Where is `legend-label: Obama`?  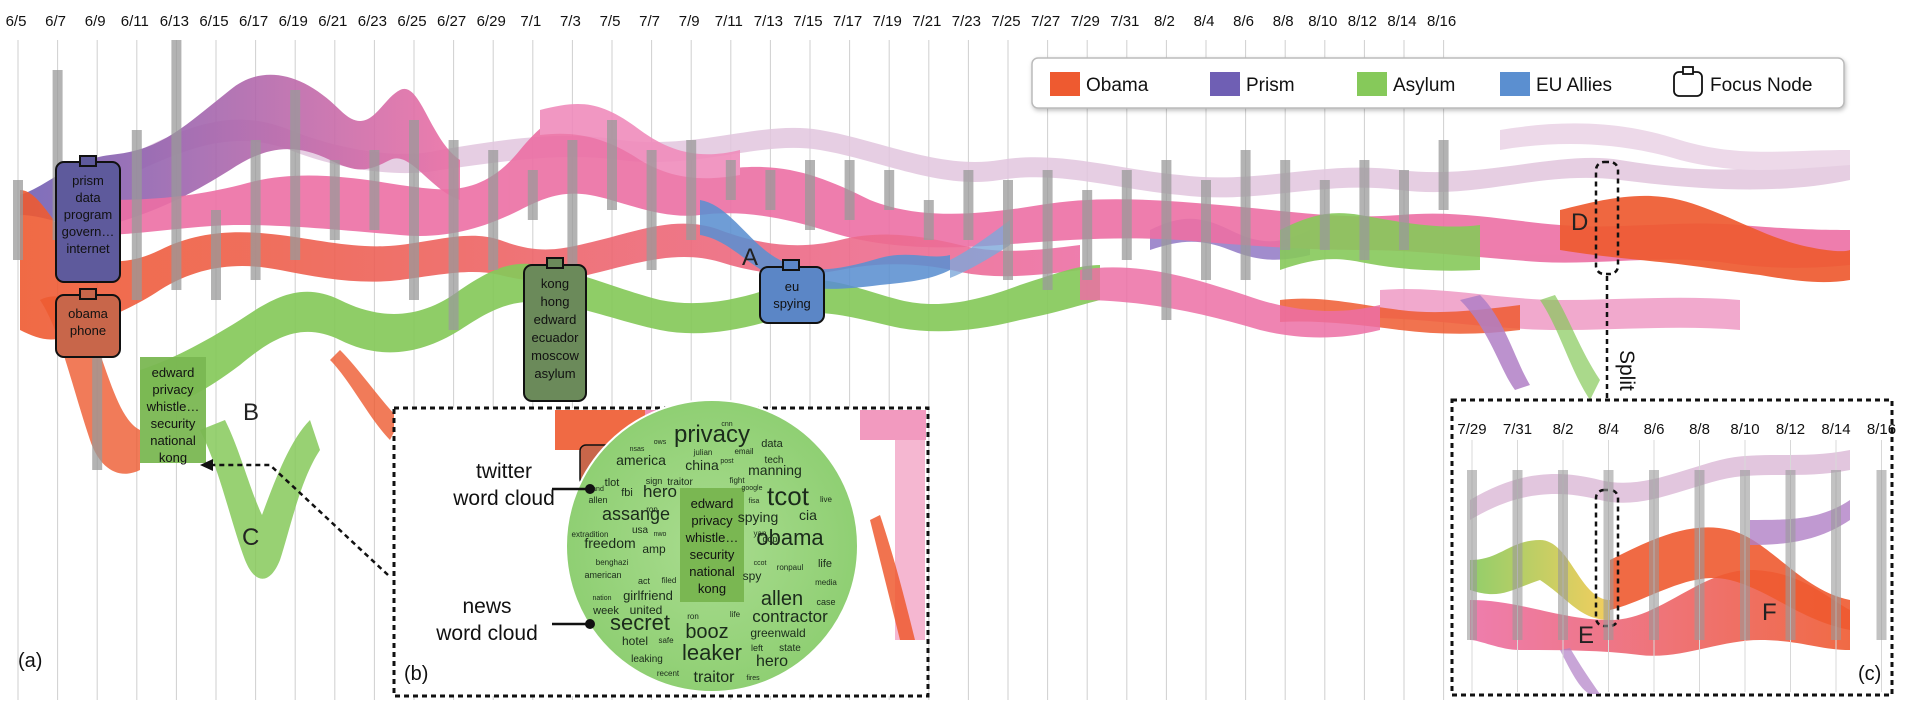 legend-label: Obama is located at coordinates (1117, 85).